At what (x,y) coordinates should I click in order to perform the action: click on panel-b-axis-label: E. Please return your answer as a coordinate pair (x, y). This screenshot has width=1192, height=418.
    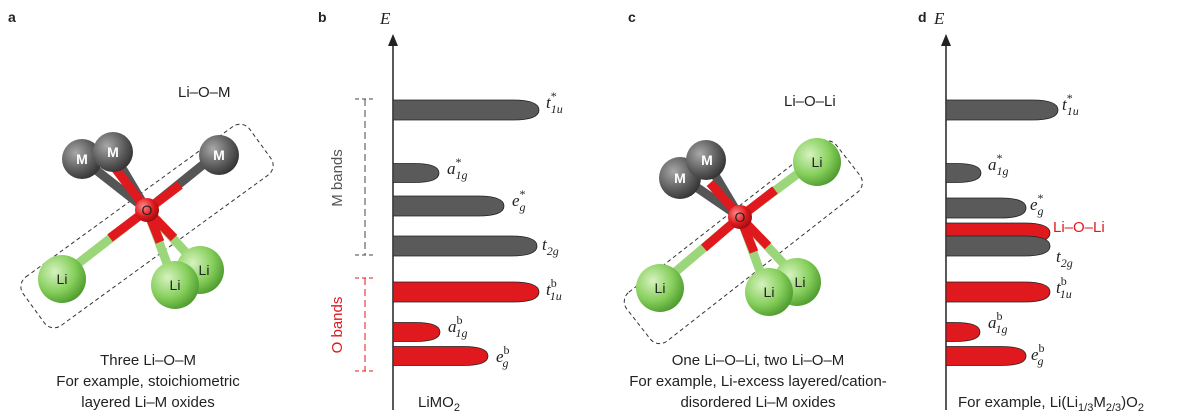
    Looking at the image, I should click on (385, 18).